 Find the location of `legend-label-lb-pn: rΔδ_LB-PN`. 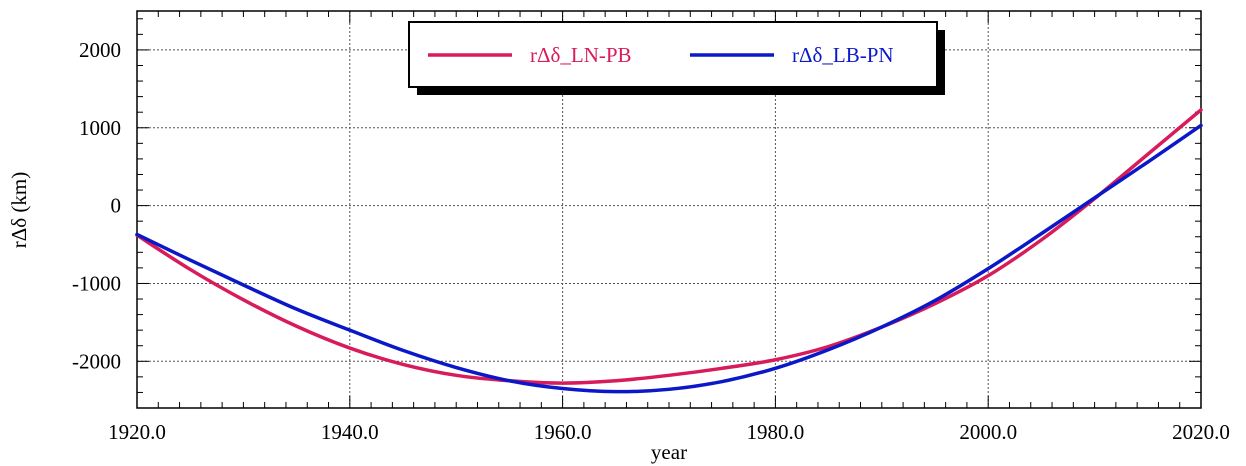

legend-label-lb-pn: rΔδ_LB-PN is located at coordinates (843, 55).